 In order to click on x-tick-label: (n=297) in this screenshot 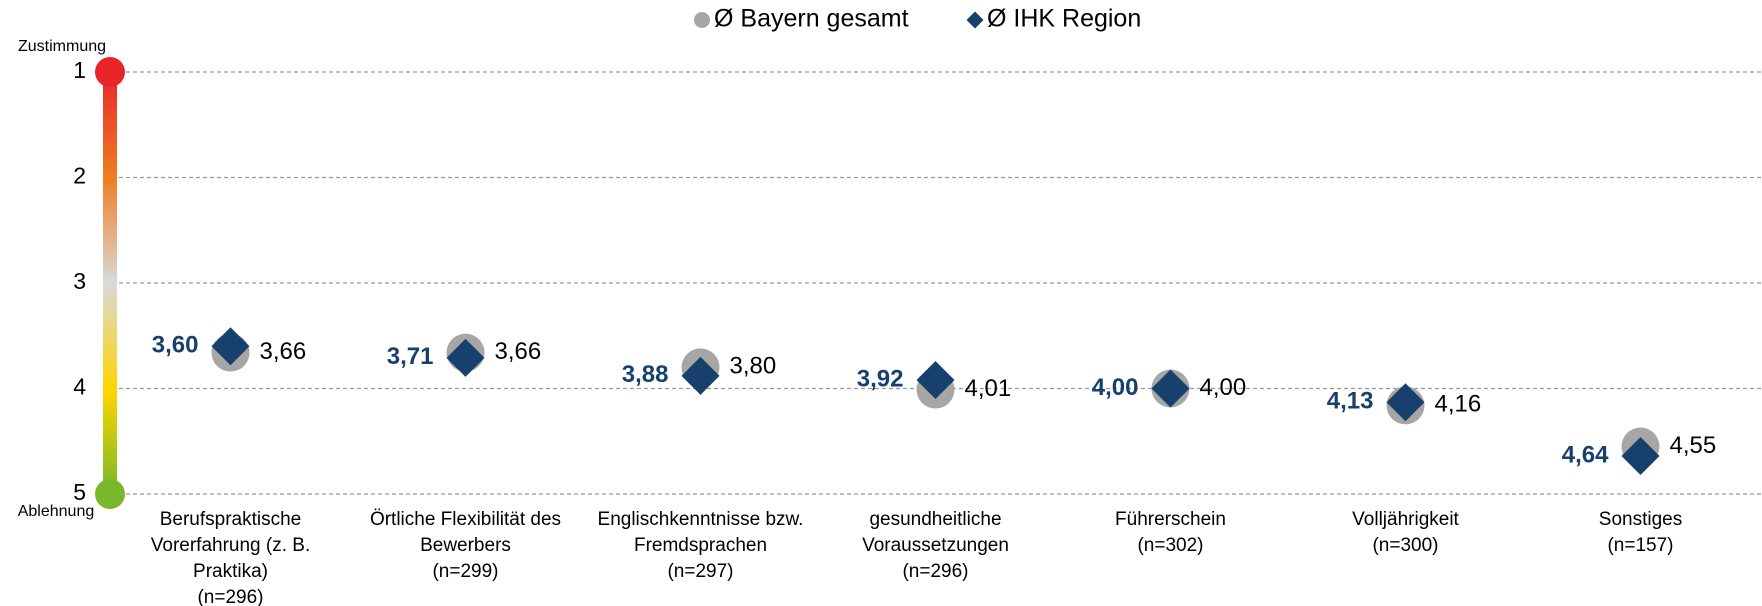, I will do `click(700, 571)`.